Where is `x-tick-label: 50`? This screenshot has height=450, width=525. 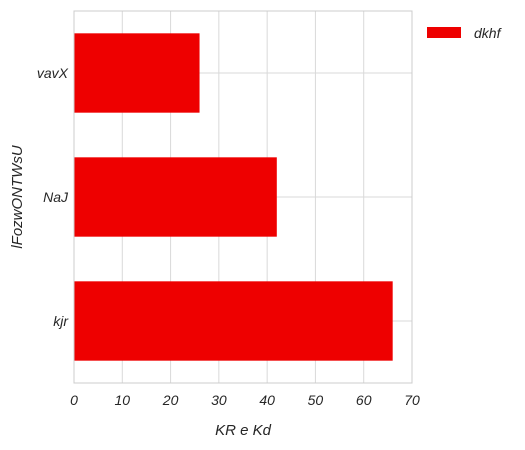
x-tick-label: 50 is located at coordinates (316, 400).